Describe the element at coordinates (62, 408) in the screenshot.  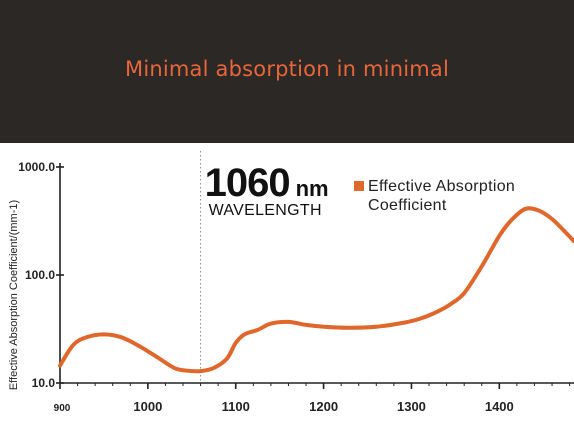
I see `x-tick-label: 900` at that location.